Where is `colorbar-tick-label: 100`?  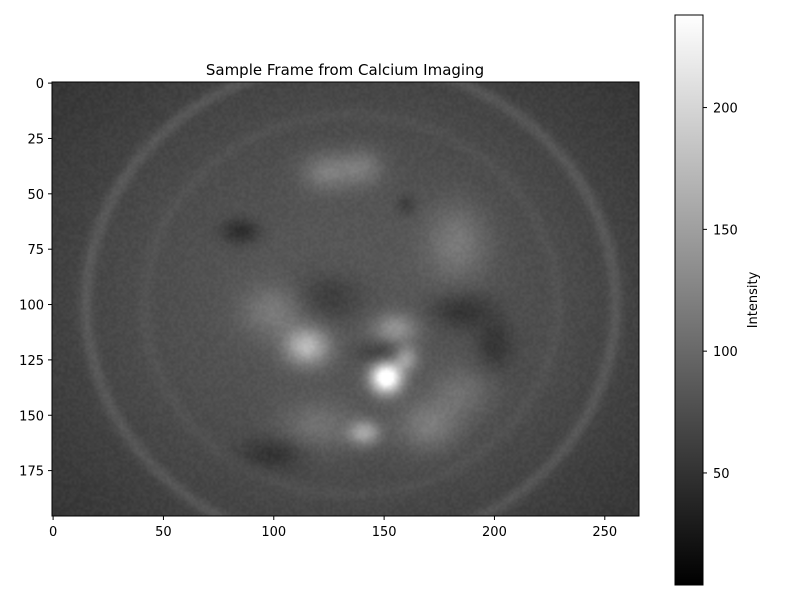
colorbar-tick-label: 100 is located at coordinates (725, 352).